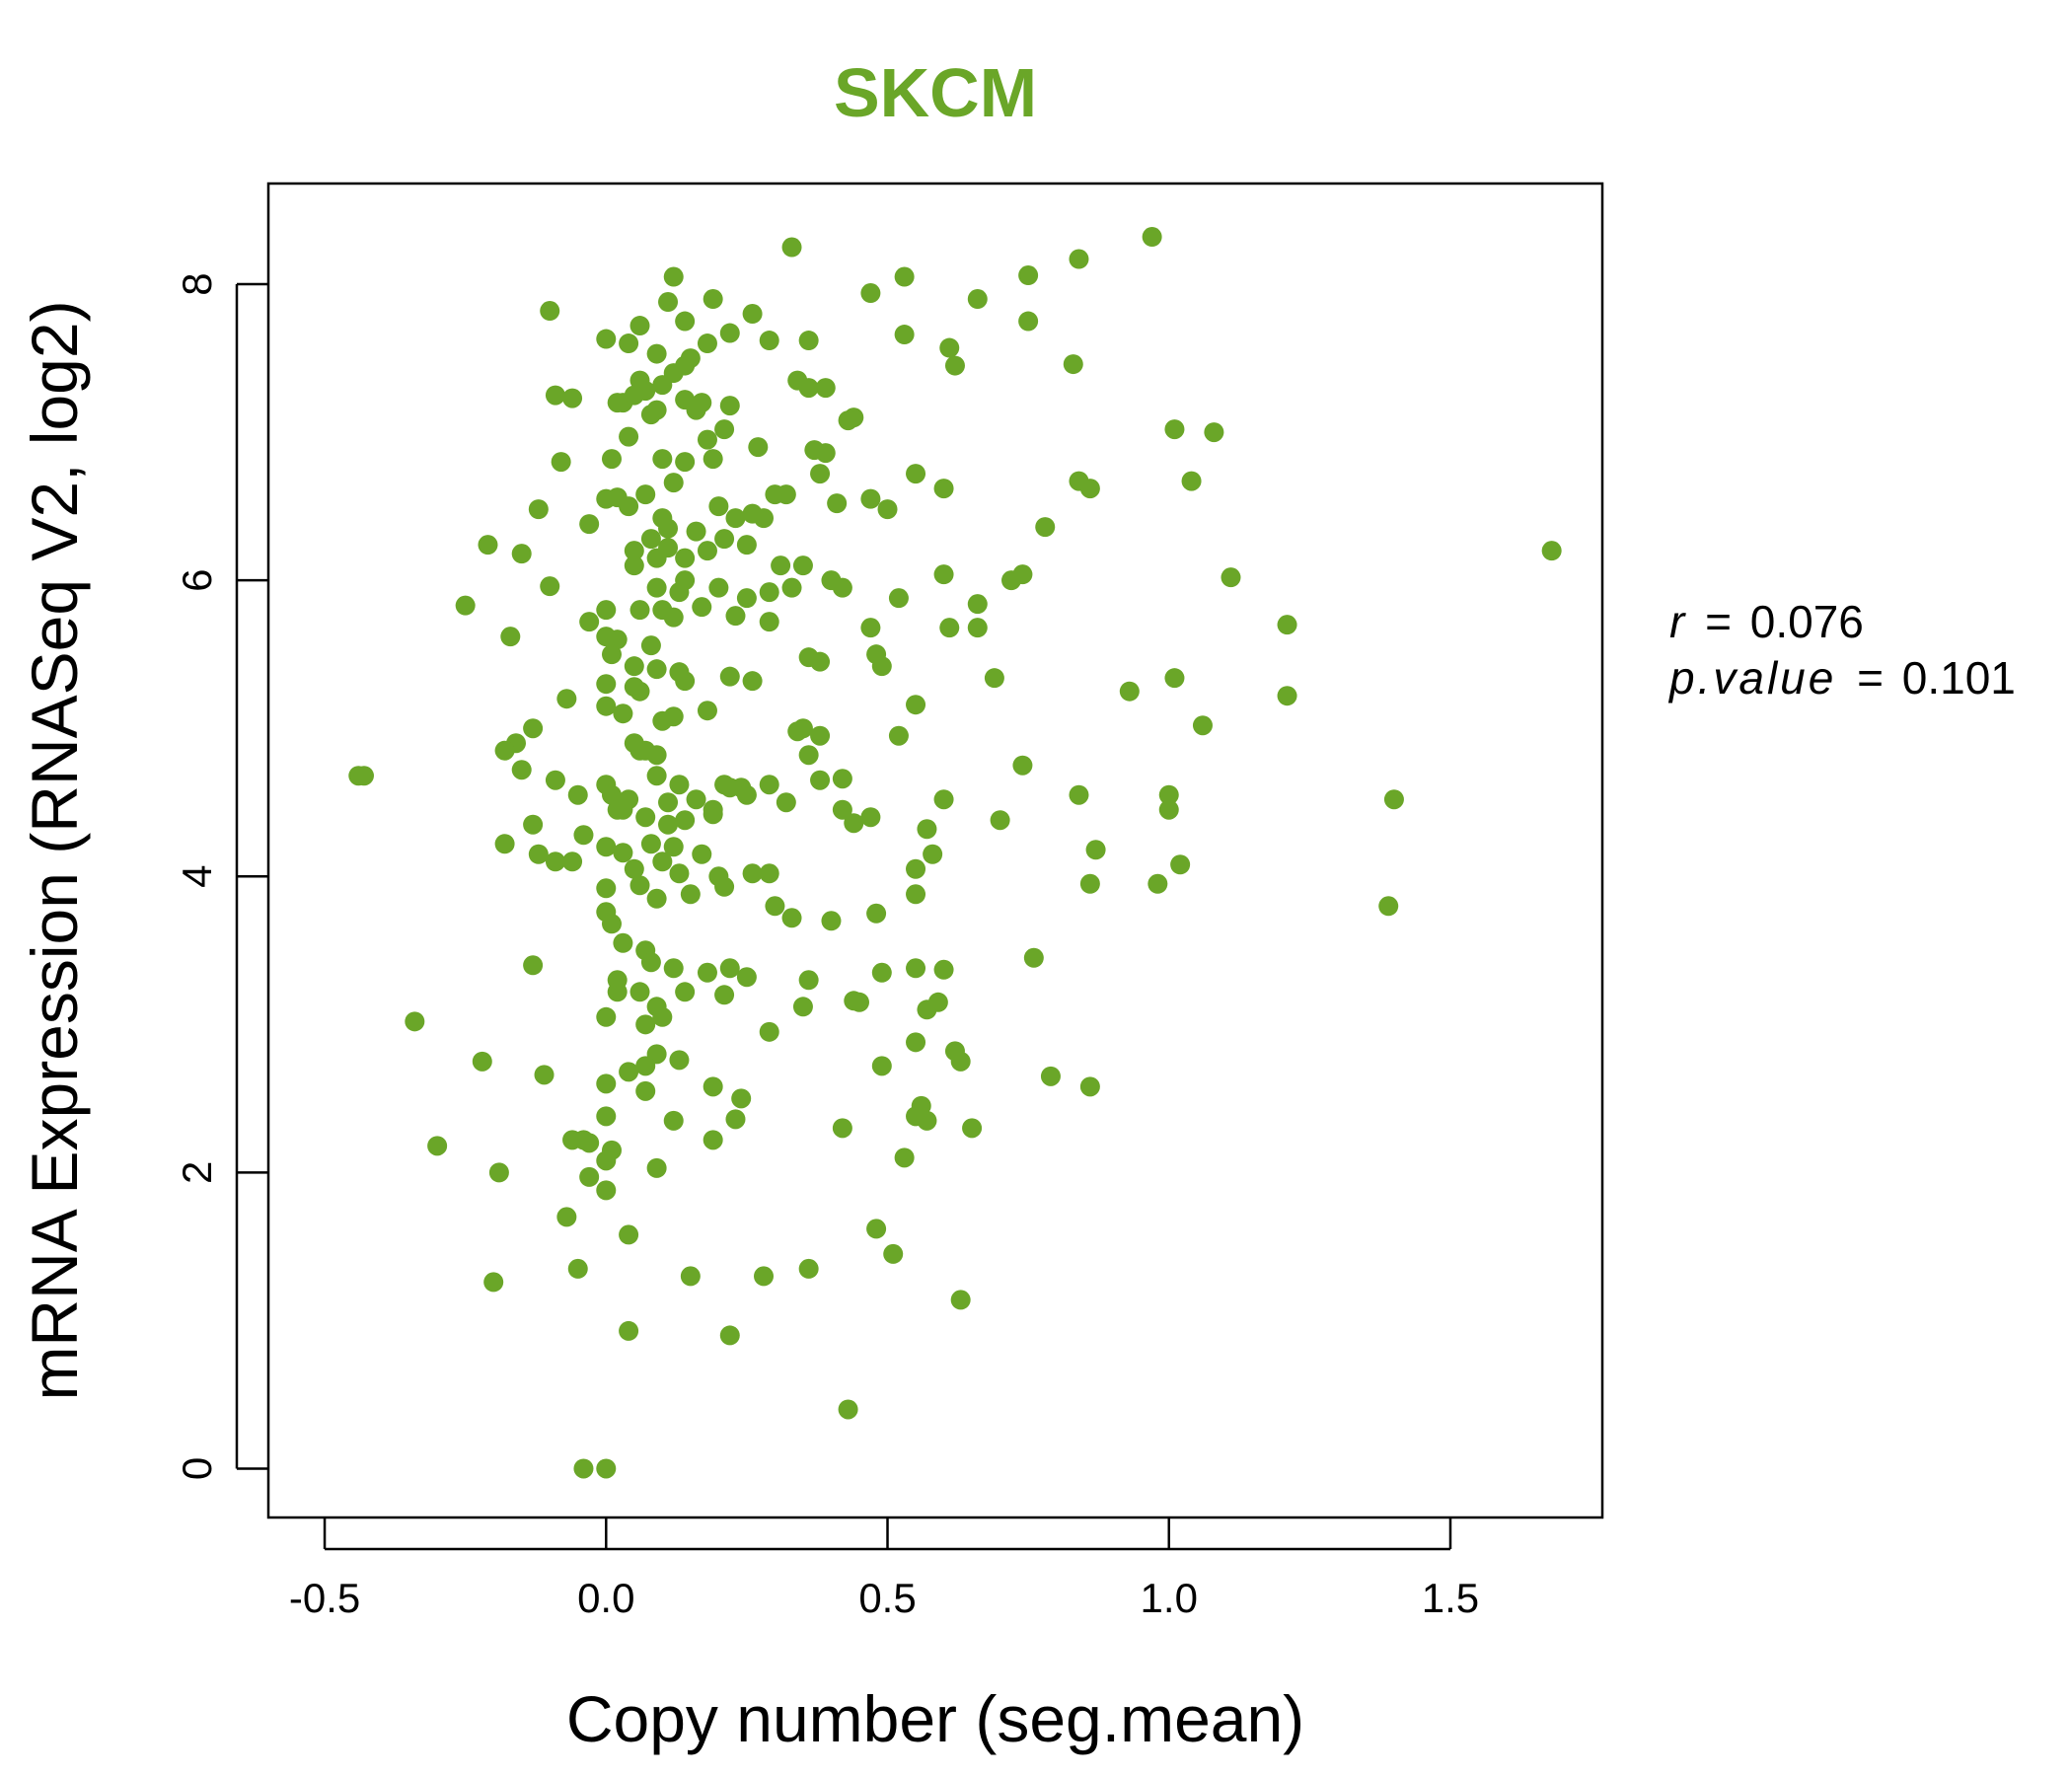  Describe the element at coordinates (197, 283) in the screenshot. I see `y-tick-label: 8` at that location.